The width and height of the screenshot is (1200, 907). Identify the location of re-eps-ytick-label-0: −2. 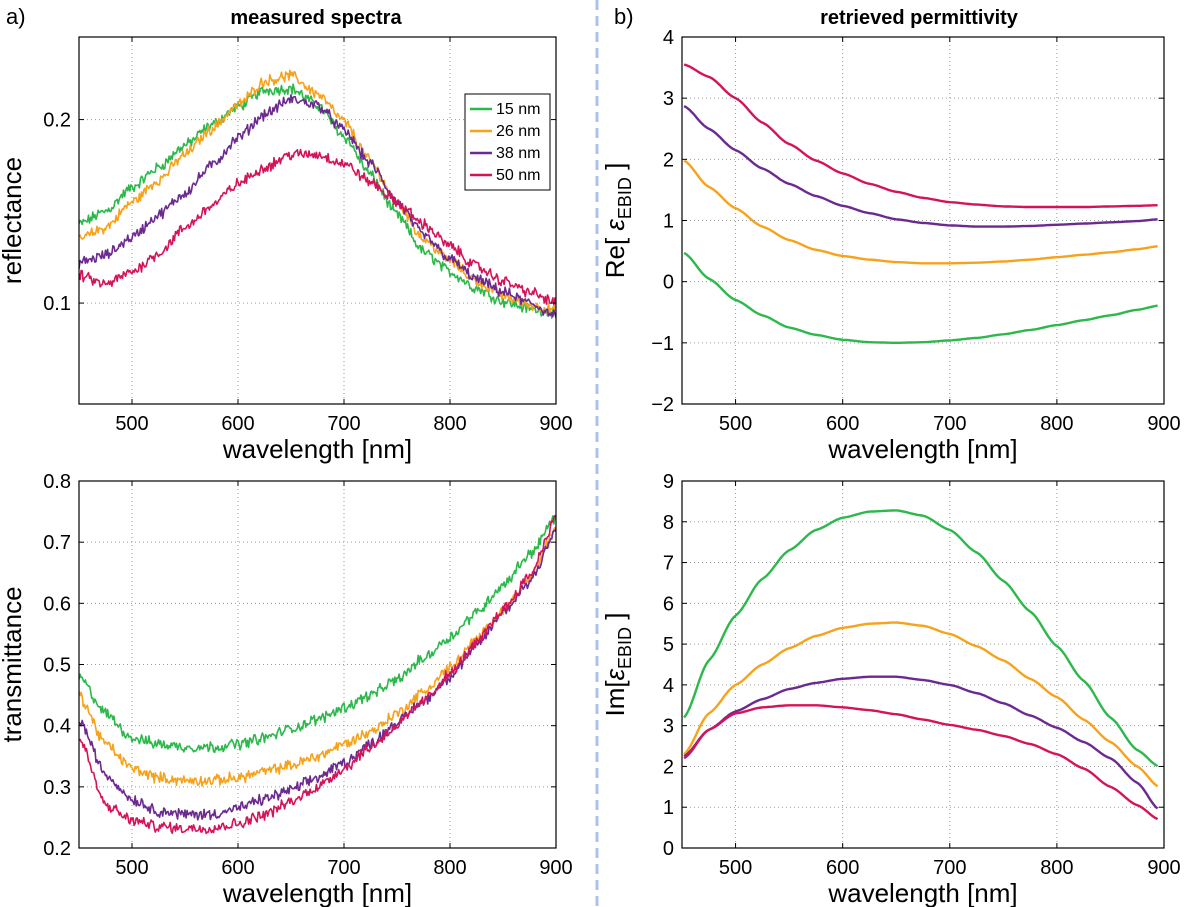
(662, 405).